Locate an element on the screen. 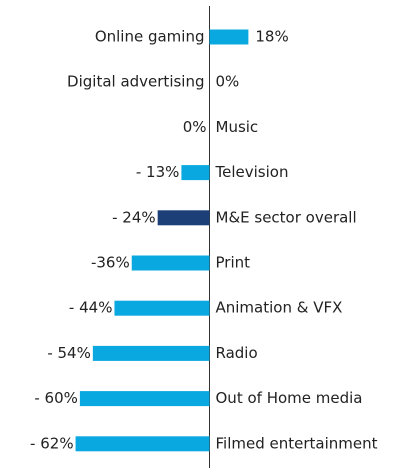 This screenshot has width=417, height=468. value-label: - 24% is located at coordinates (134, 217).